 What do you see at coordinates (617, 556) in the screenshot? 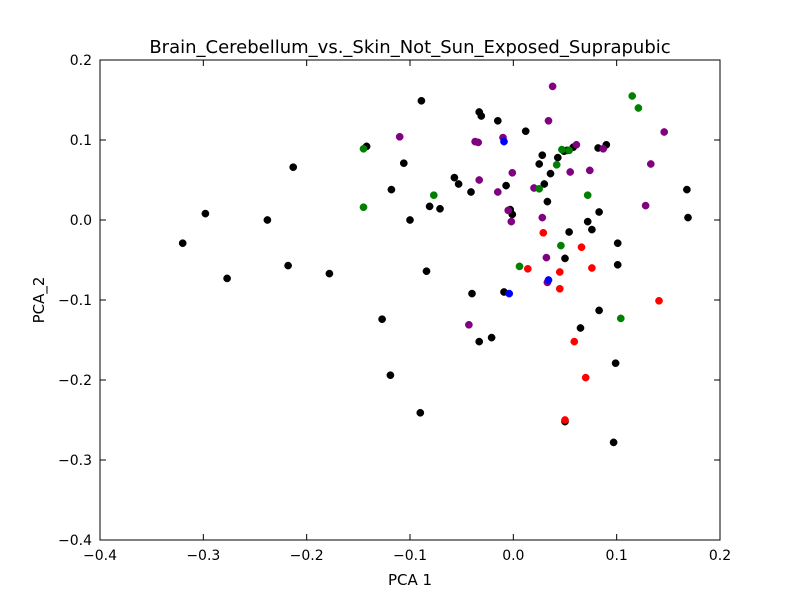
I see `x-tick-label: 0.1` at bounding box center [617, 556].